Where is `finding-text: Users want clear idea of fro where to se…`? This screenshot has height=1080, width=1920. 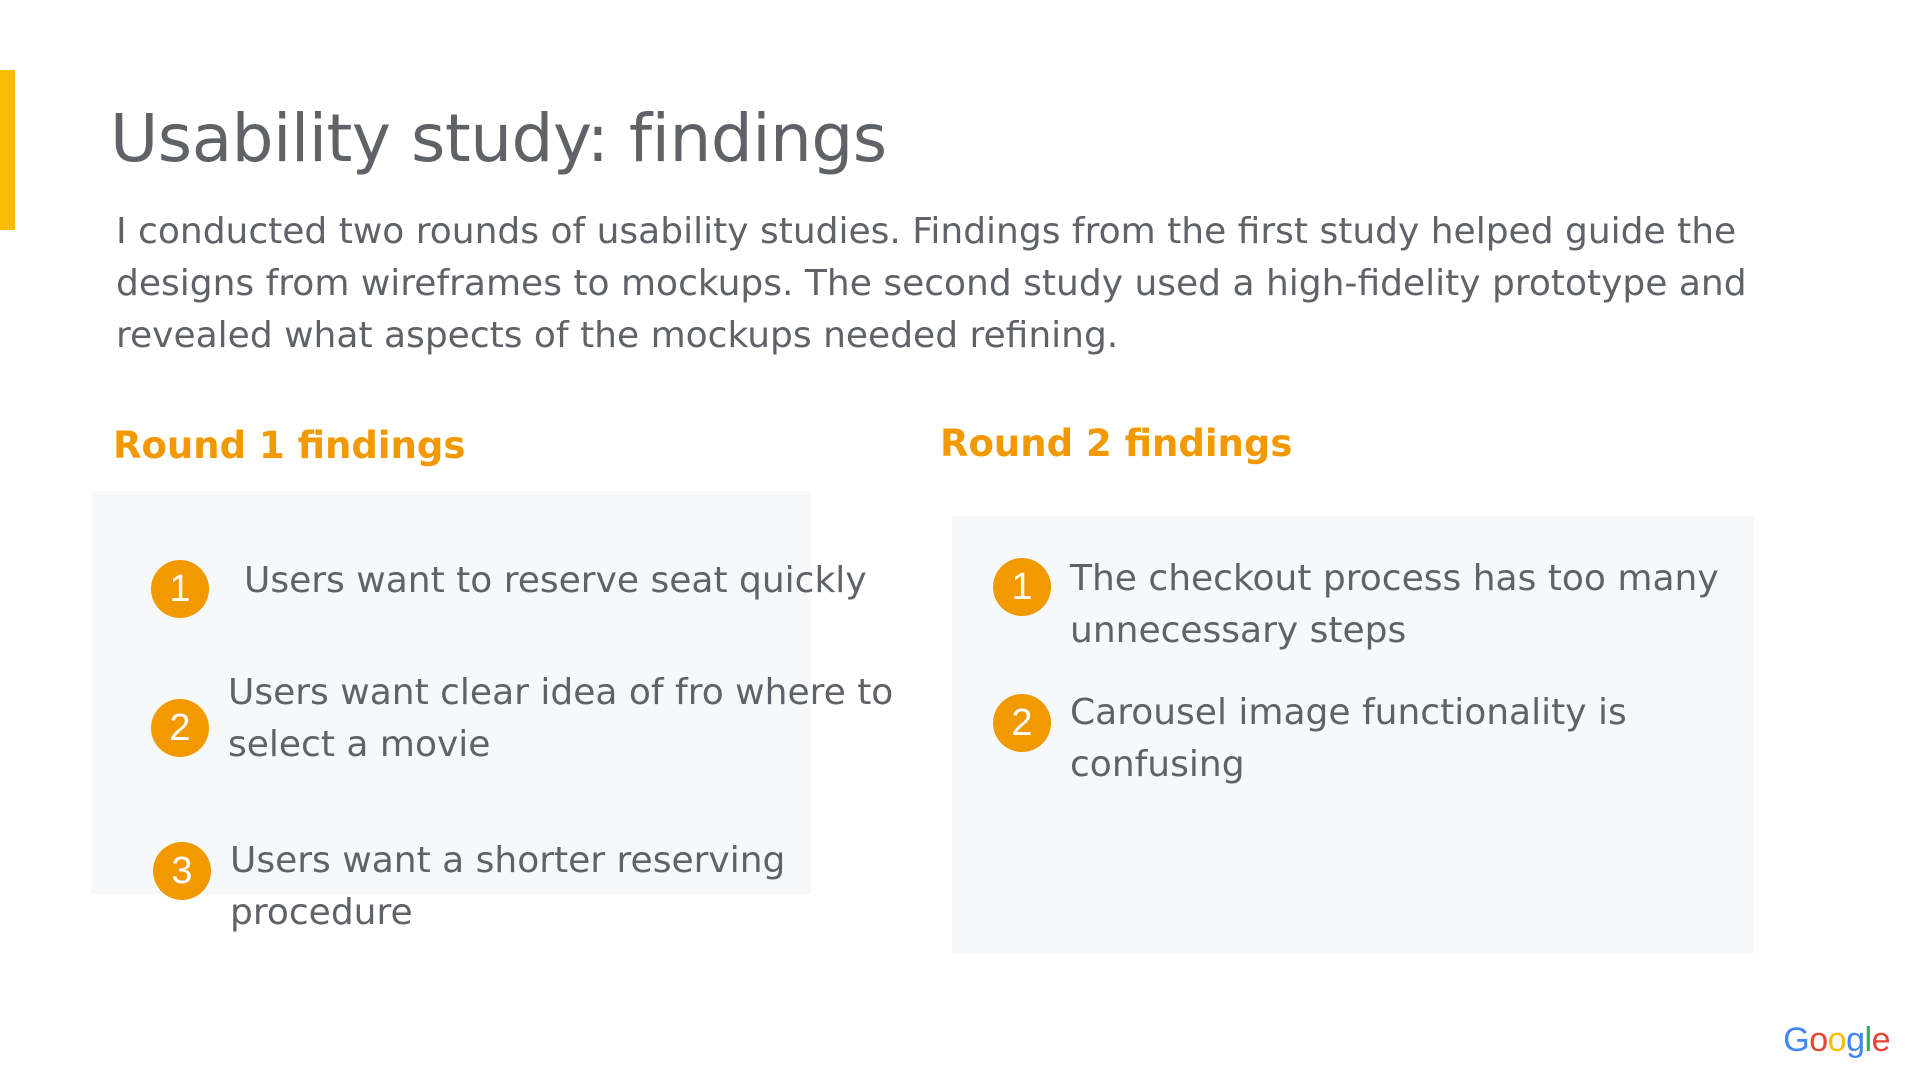 finding-text: Users want clear idea of fro where to se… is located at coordinates (561, 718).